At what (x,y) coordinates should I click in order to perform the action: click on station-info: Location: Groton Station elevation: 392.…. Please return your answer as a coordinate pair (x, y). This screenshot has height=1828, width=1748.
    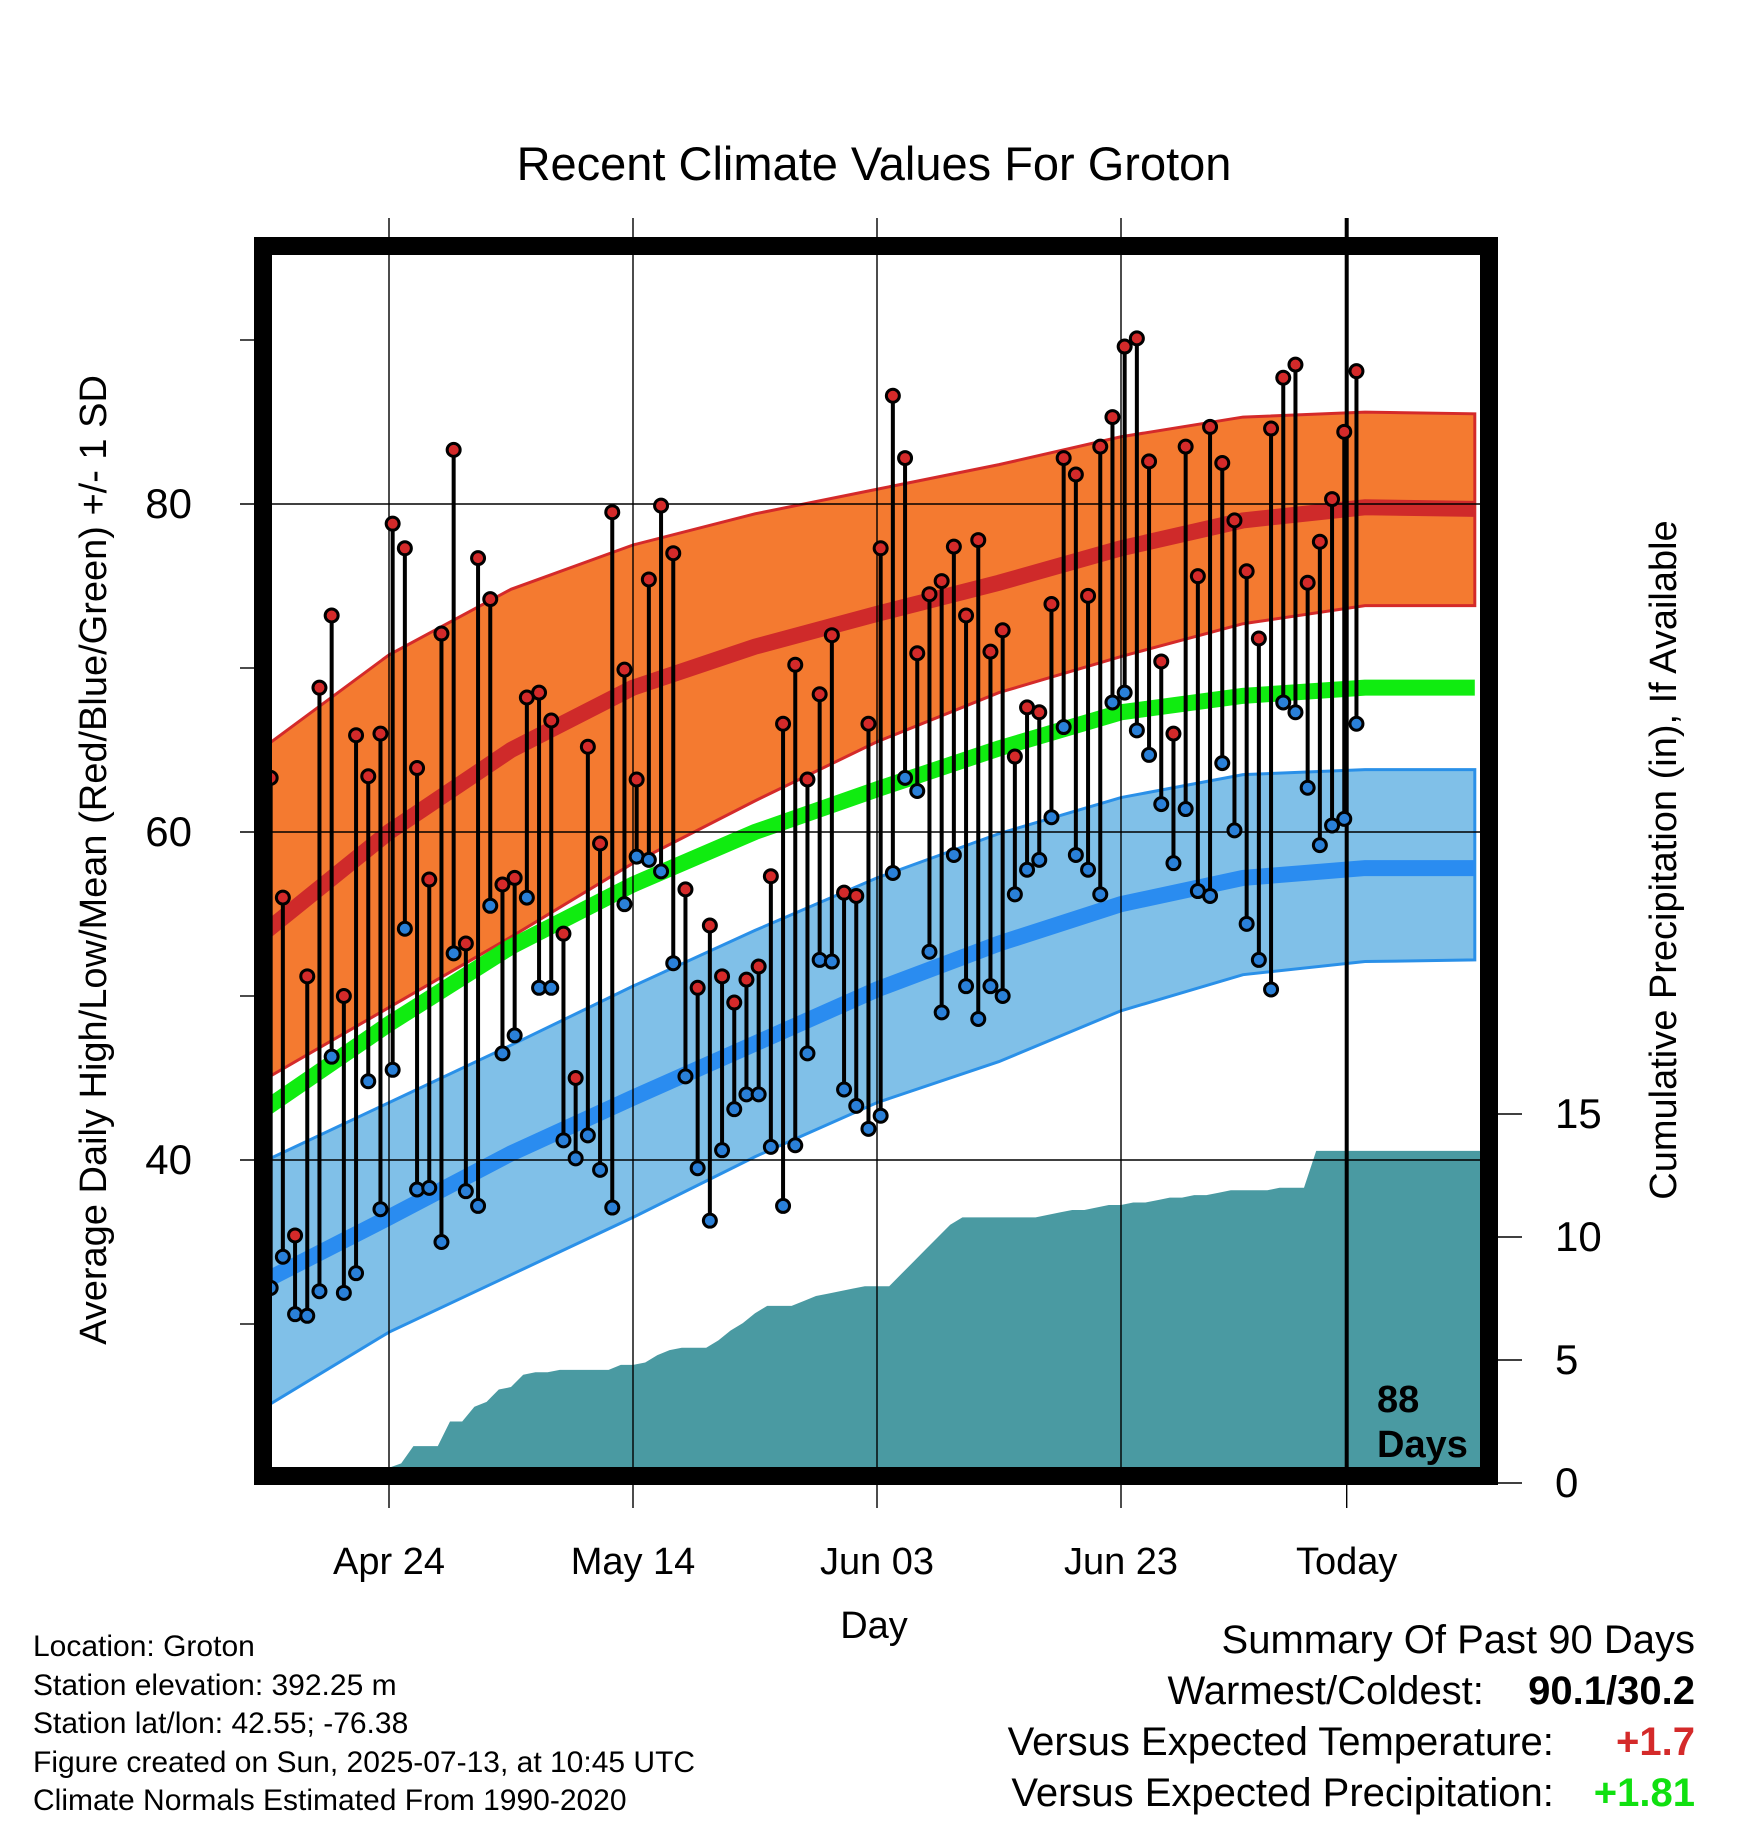
    Looking at the image, I should click on (364, 1724).